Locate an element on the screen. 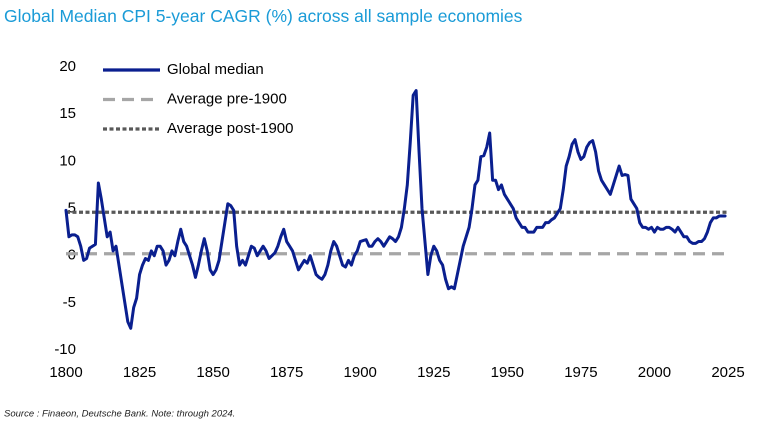 This screenshot has height=427, width=760. y-tick-label: 5 is located at coordinates (72, 207).